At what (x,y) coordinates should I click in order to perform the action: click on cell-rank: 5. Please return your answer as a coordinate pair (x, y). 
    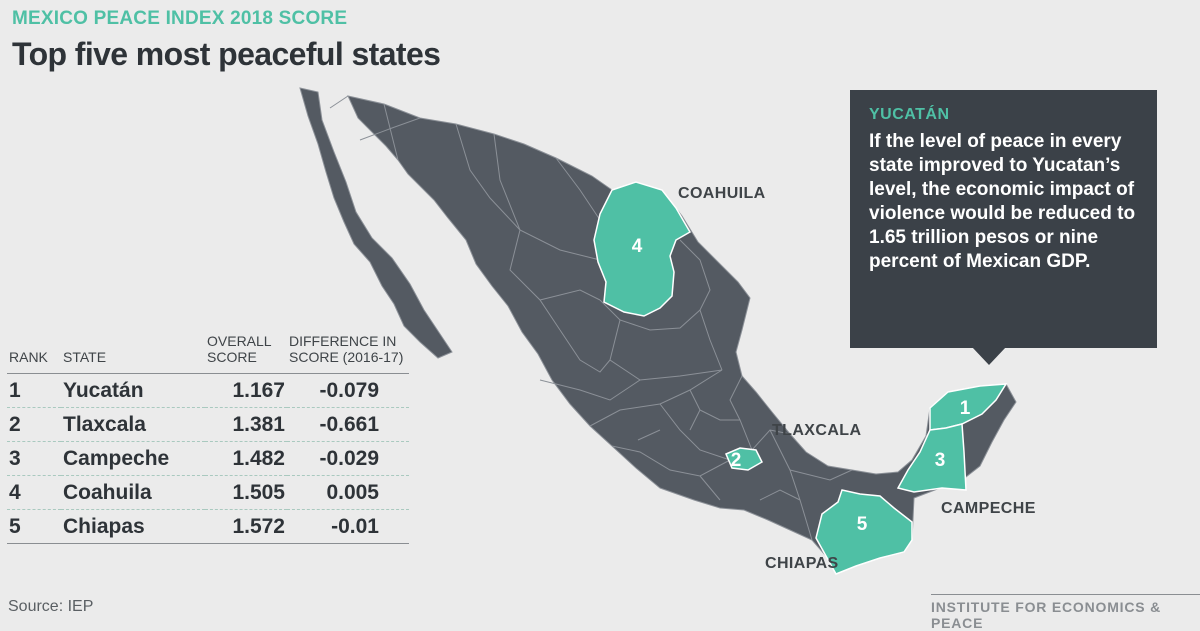
    Looking at the image, I should click on (34, 526).